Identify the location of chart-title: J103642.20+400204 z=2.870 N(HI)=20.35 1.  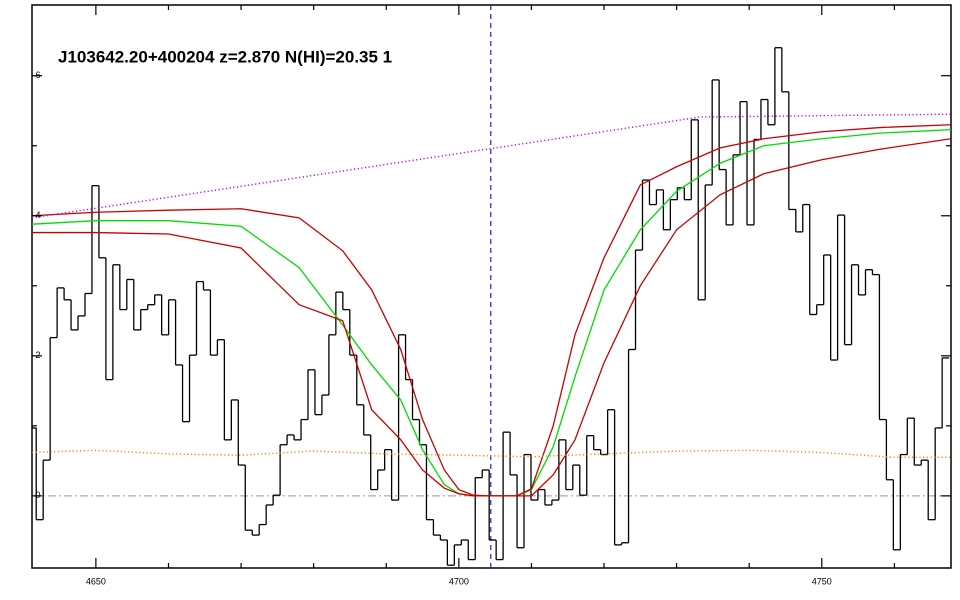
(225, 56).